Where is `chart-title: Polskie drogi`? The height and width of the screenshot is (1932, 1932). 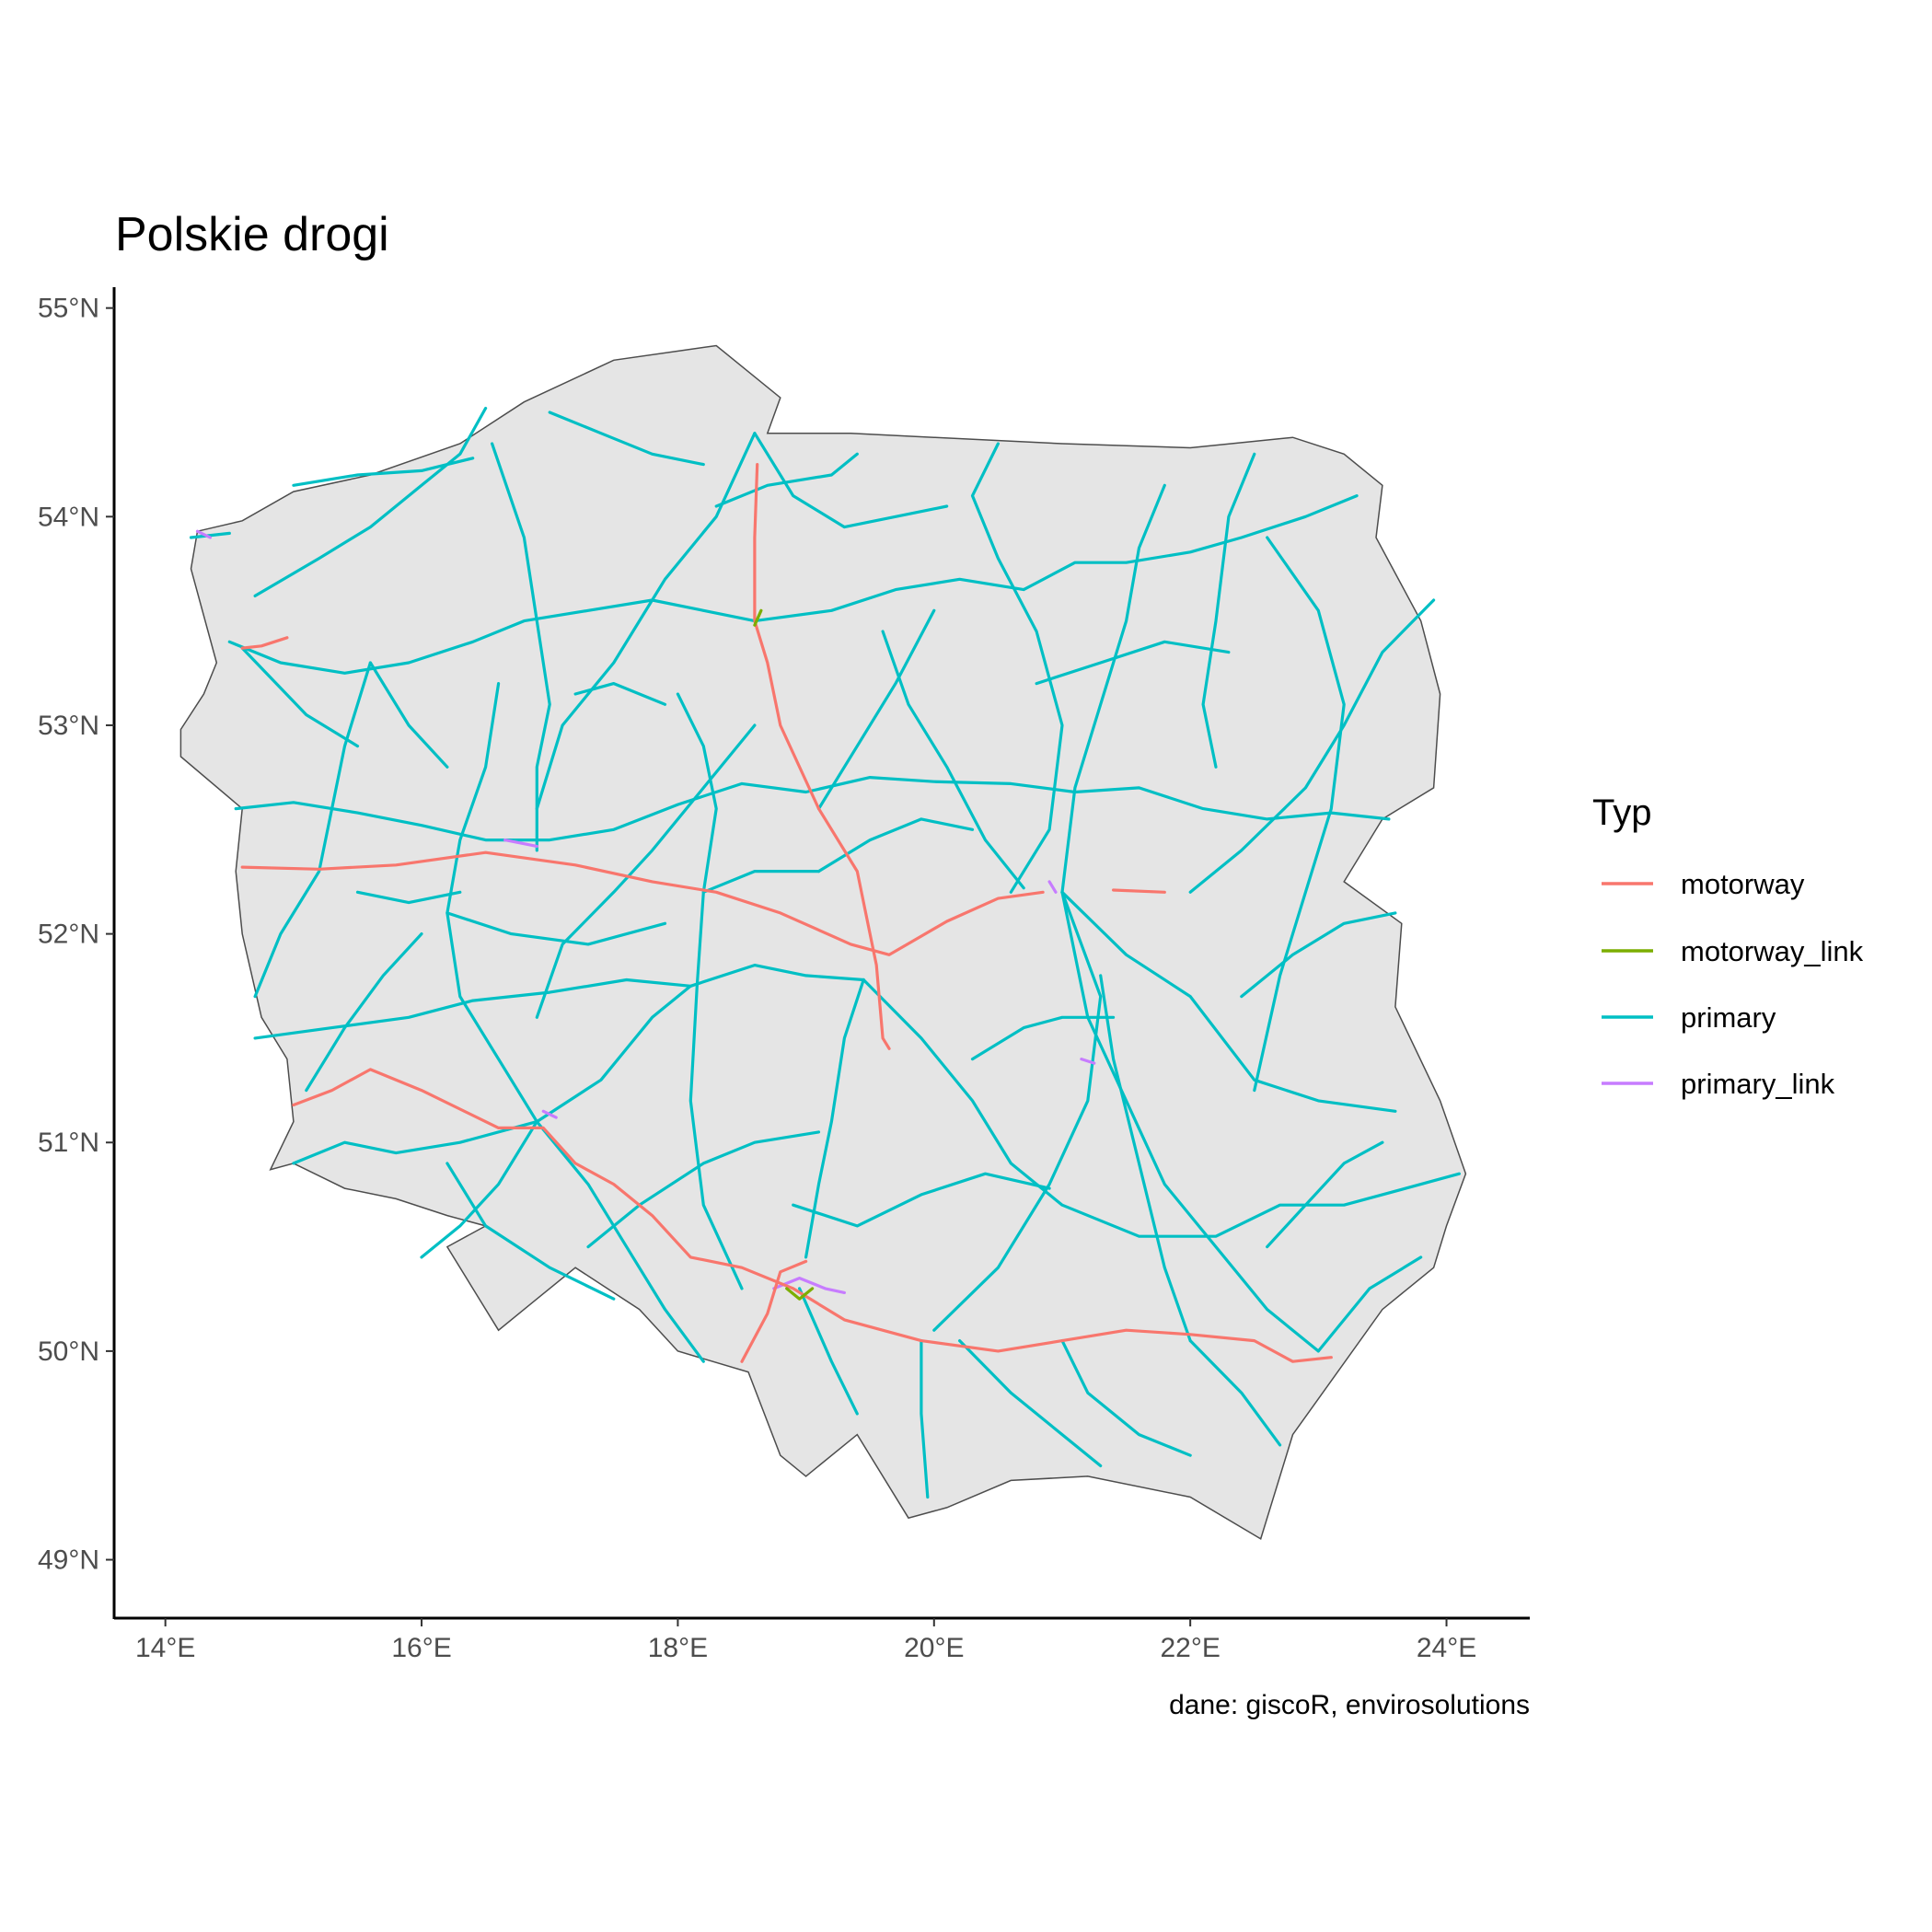
chart-title: Polskie drogi is located at coordinates (252, 235).